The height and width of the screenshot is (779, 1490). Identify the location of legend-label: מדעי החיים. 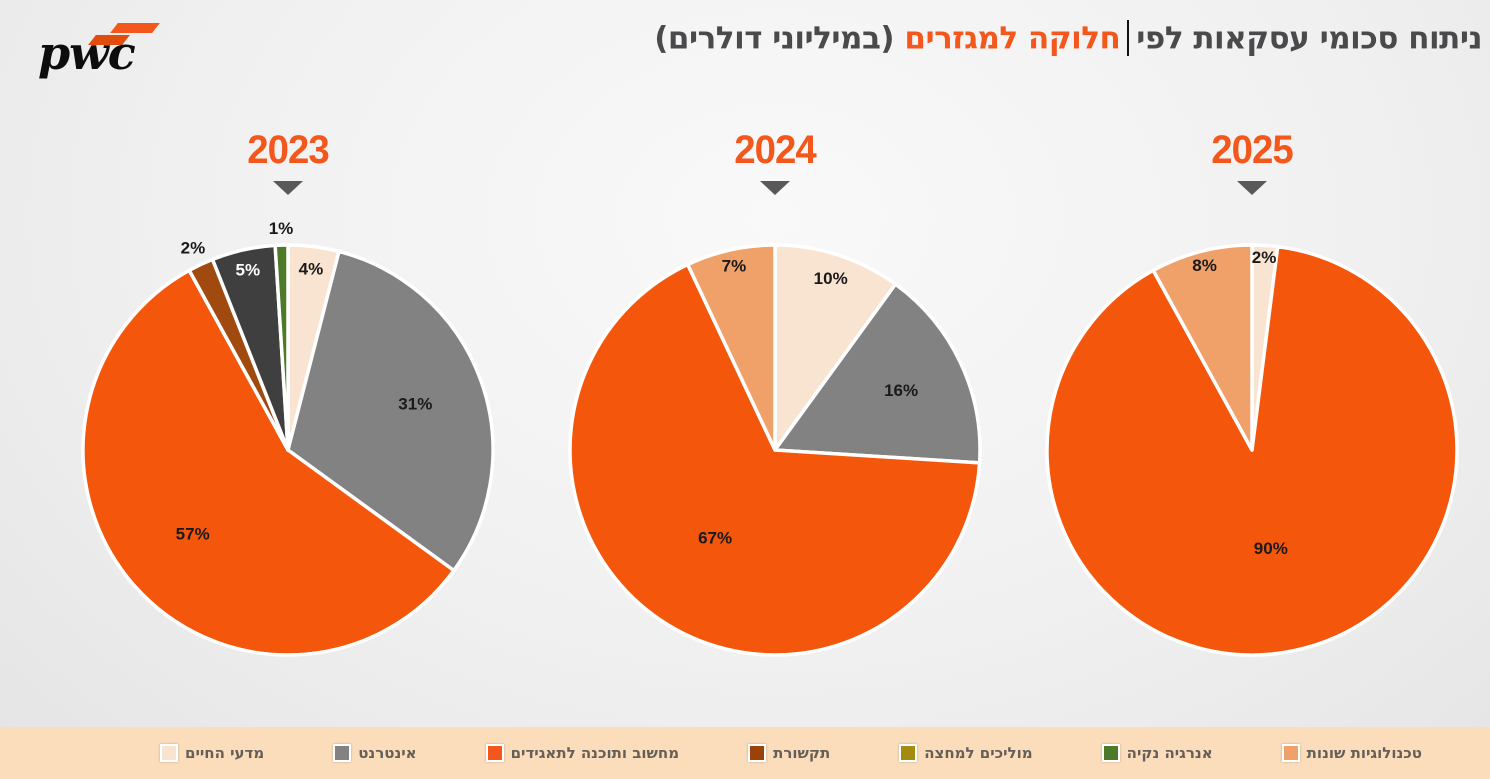
(225, 753).